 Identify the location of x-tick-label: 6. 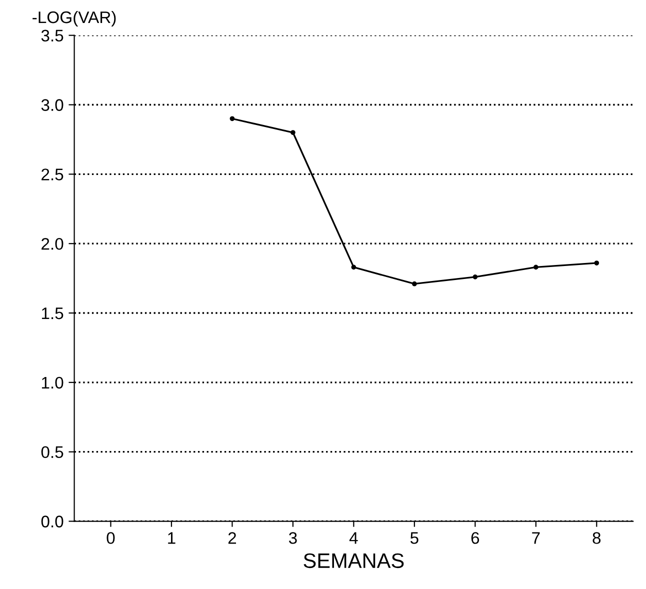
(475, 538).